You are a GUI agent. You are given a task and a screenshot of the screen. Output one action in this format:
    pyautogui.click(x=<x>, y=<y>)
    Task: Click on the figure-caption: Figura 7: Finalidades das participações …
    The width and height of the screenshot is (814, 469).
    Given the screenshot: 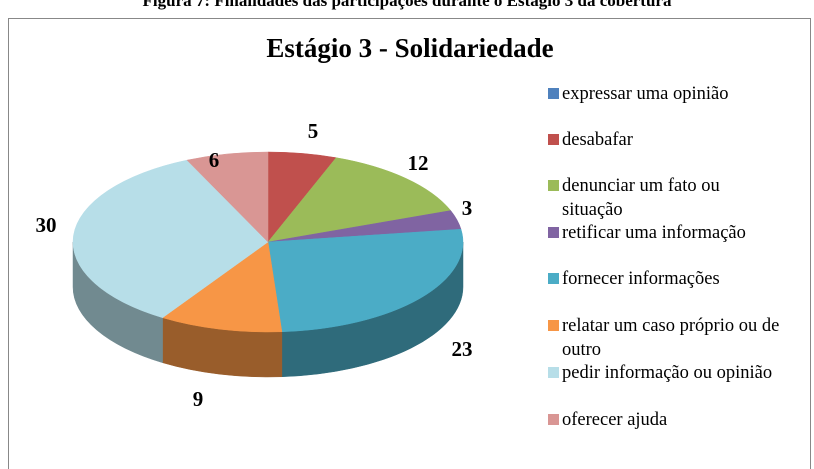 What is the action you would take?
    pyautogui.click(x=407, y=5)
    